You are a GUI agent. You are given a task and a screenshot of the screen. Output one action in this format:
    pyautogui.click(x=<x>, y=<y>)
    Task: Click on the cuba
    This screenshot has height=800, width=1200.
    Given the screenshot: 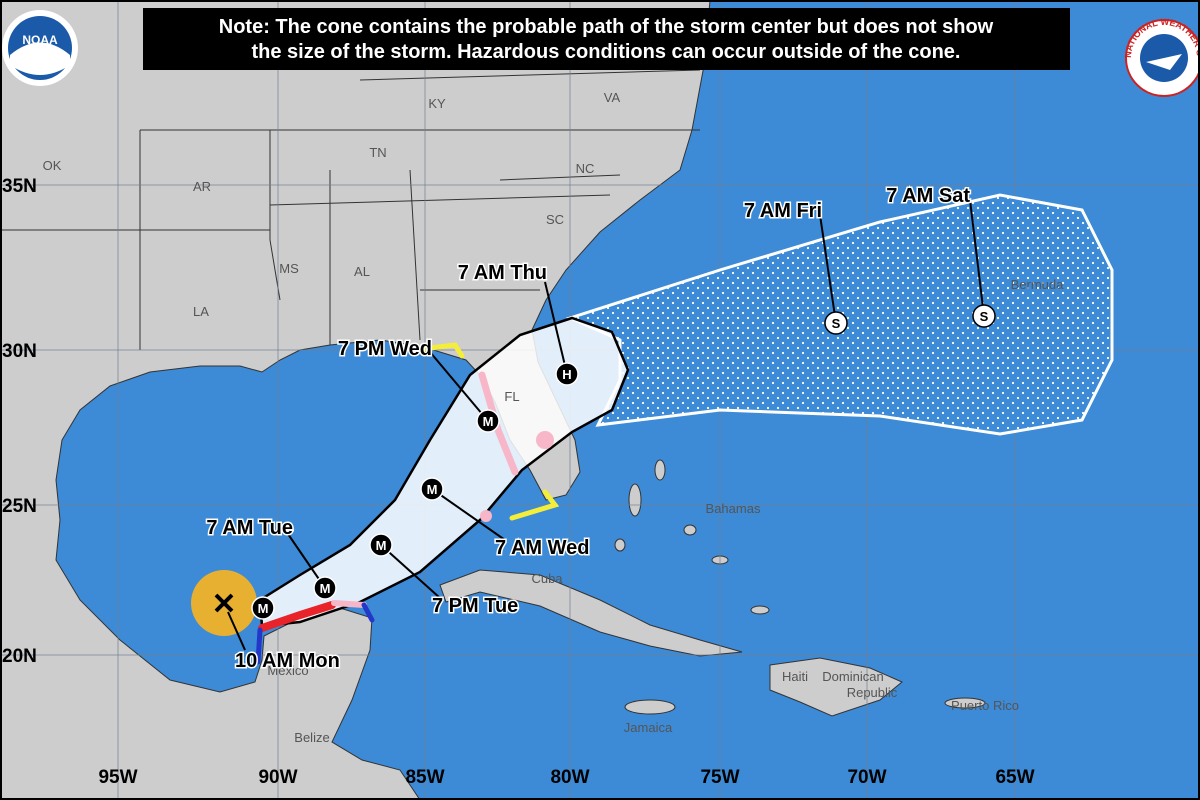 What is the action you would take?
    pyautogui.click(x=591, y=613)
    